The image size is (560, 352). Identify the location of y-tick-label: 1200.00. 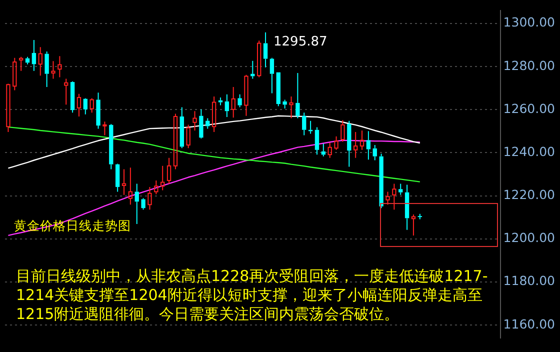
(529, 238).